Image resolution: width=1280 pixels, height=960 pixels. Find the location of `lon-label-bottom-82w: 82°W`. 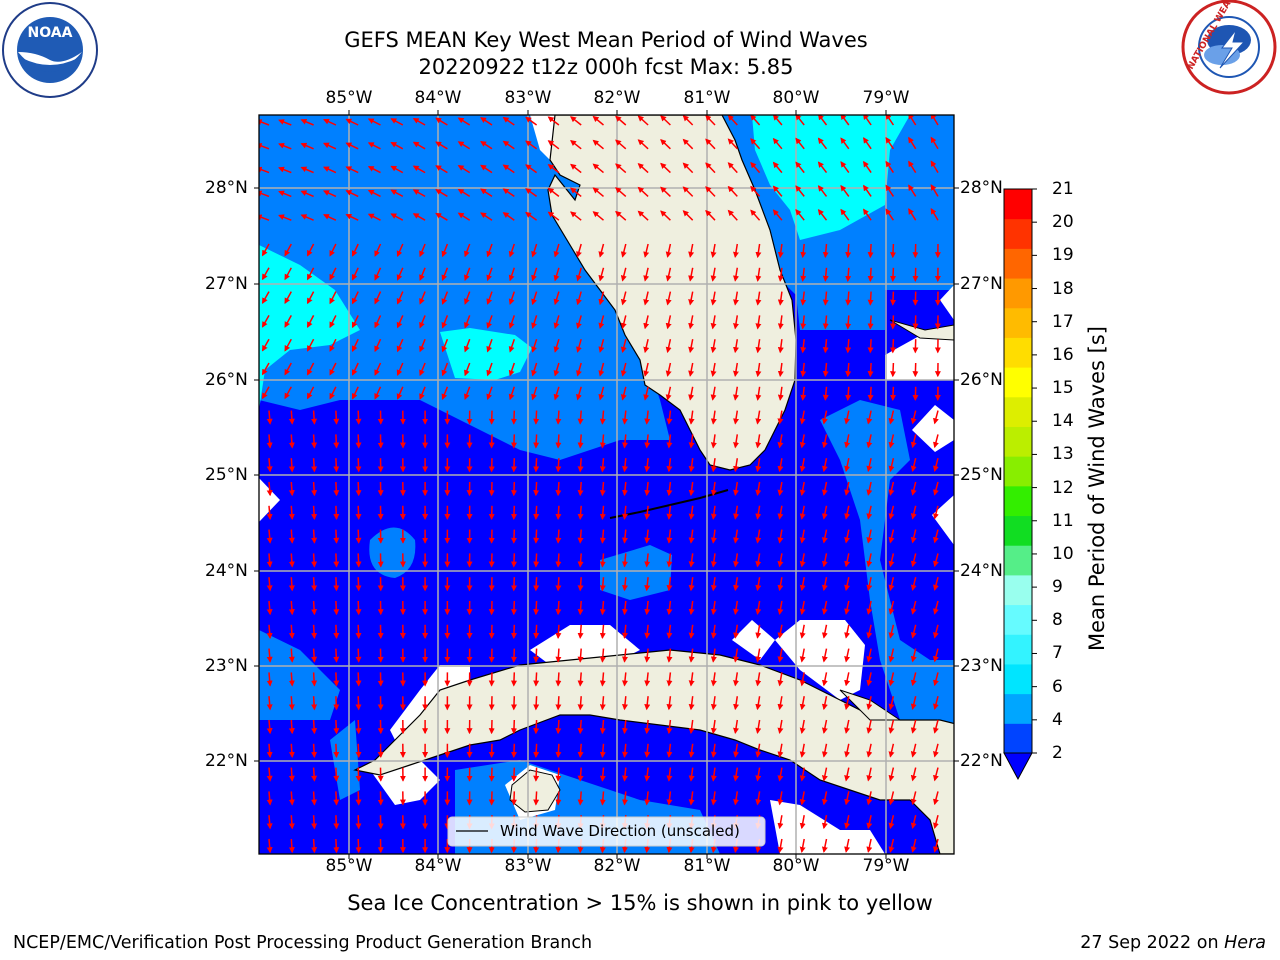

lon-label-bottom-82w: 82°W is located at coordinates (617, 866).